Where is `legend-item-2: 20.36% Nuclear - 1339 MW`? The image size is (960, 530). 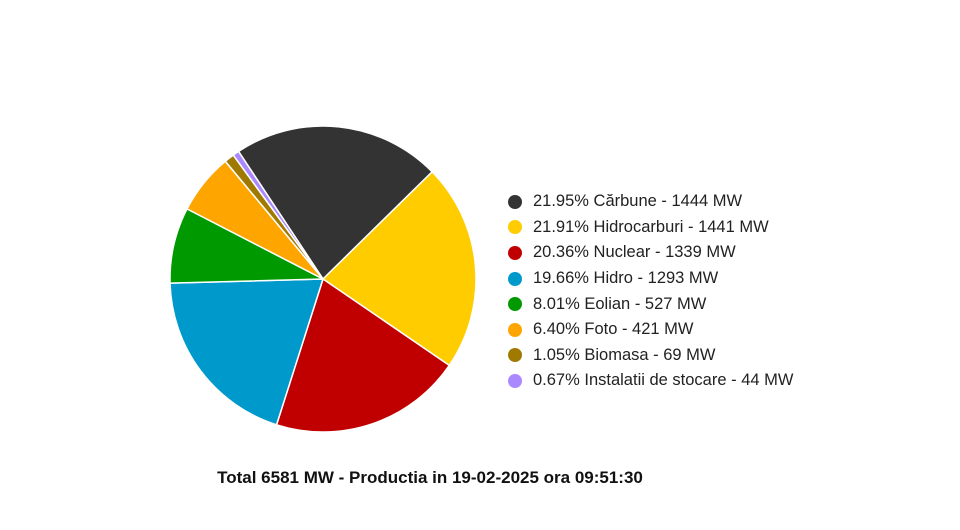
legend-item-2: 20.36% Nuclear - 1339 MW is located at coordinates (650, 253).